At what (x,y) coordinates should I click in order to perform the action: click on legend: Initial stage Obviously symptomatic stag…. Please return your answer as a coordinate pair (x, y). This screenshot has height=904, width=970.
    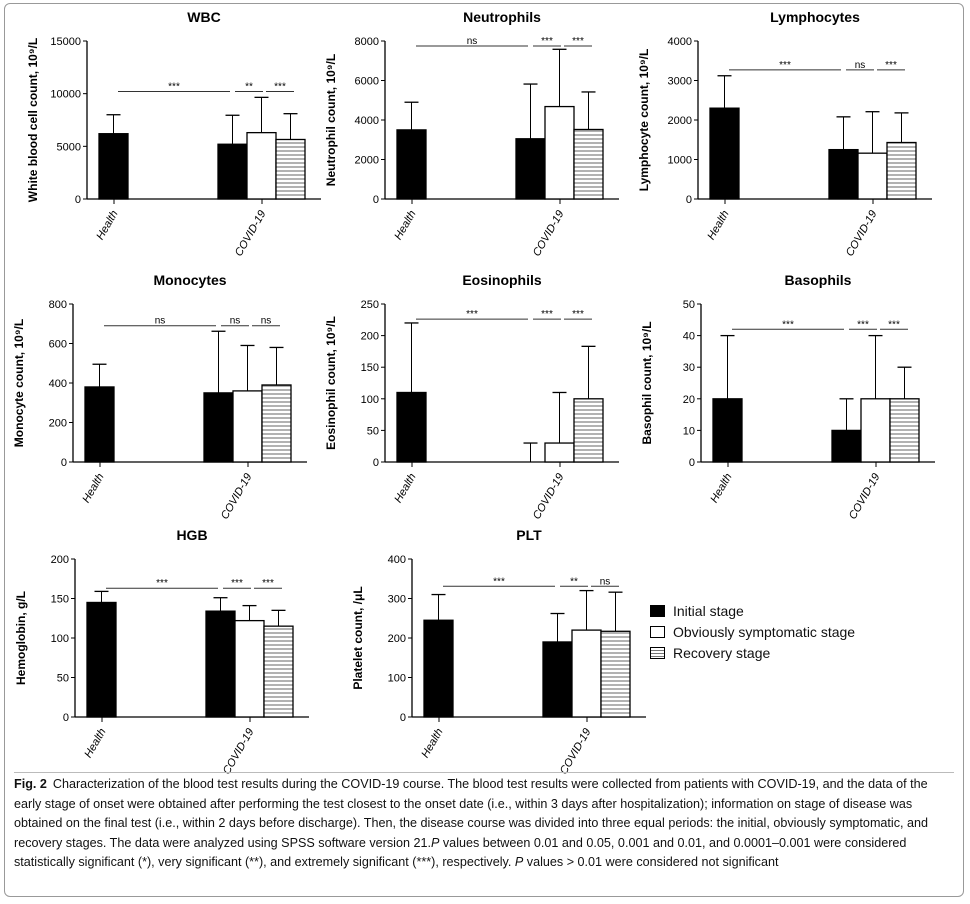
    Looking at the image, I should click on (752, 631).